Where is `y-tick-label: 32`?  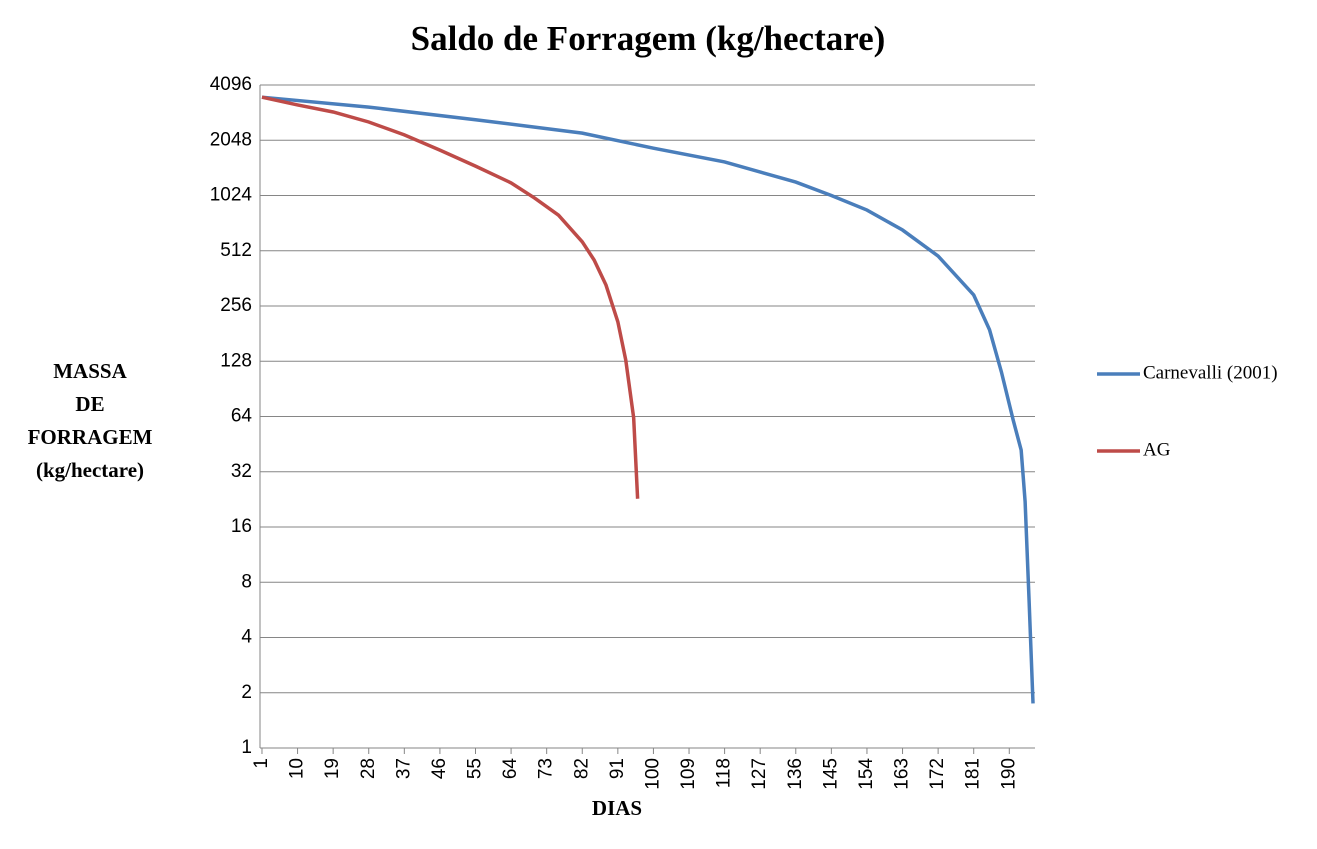 y-tick-label: 32 is located at coordinates (241, 471).